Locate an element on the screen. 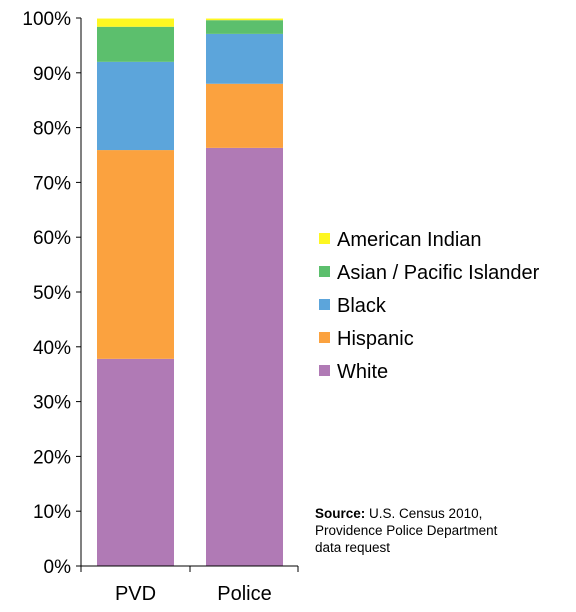  y-tick-labels: 0% 10% 20% 30% 40% 50% 60% 70% 80% 90% 100% is located at coordinates (46, 293).